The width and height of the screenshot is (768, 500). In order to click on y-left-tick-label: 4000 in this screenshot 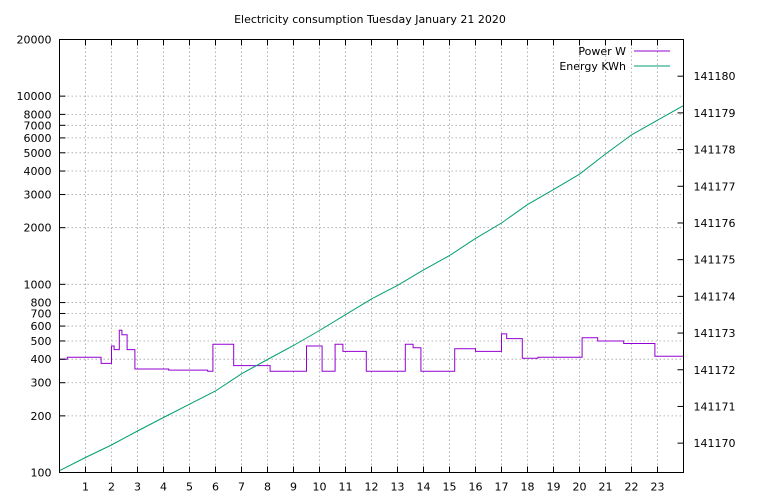, I will do `click(38, 171)`.